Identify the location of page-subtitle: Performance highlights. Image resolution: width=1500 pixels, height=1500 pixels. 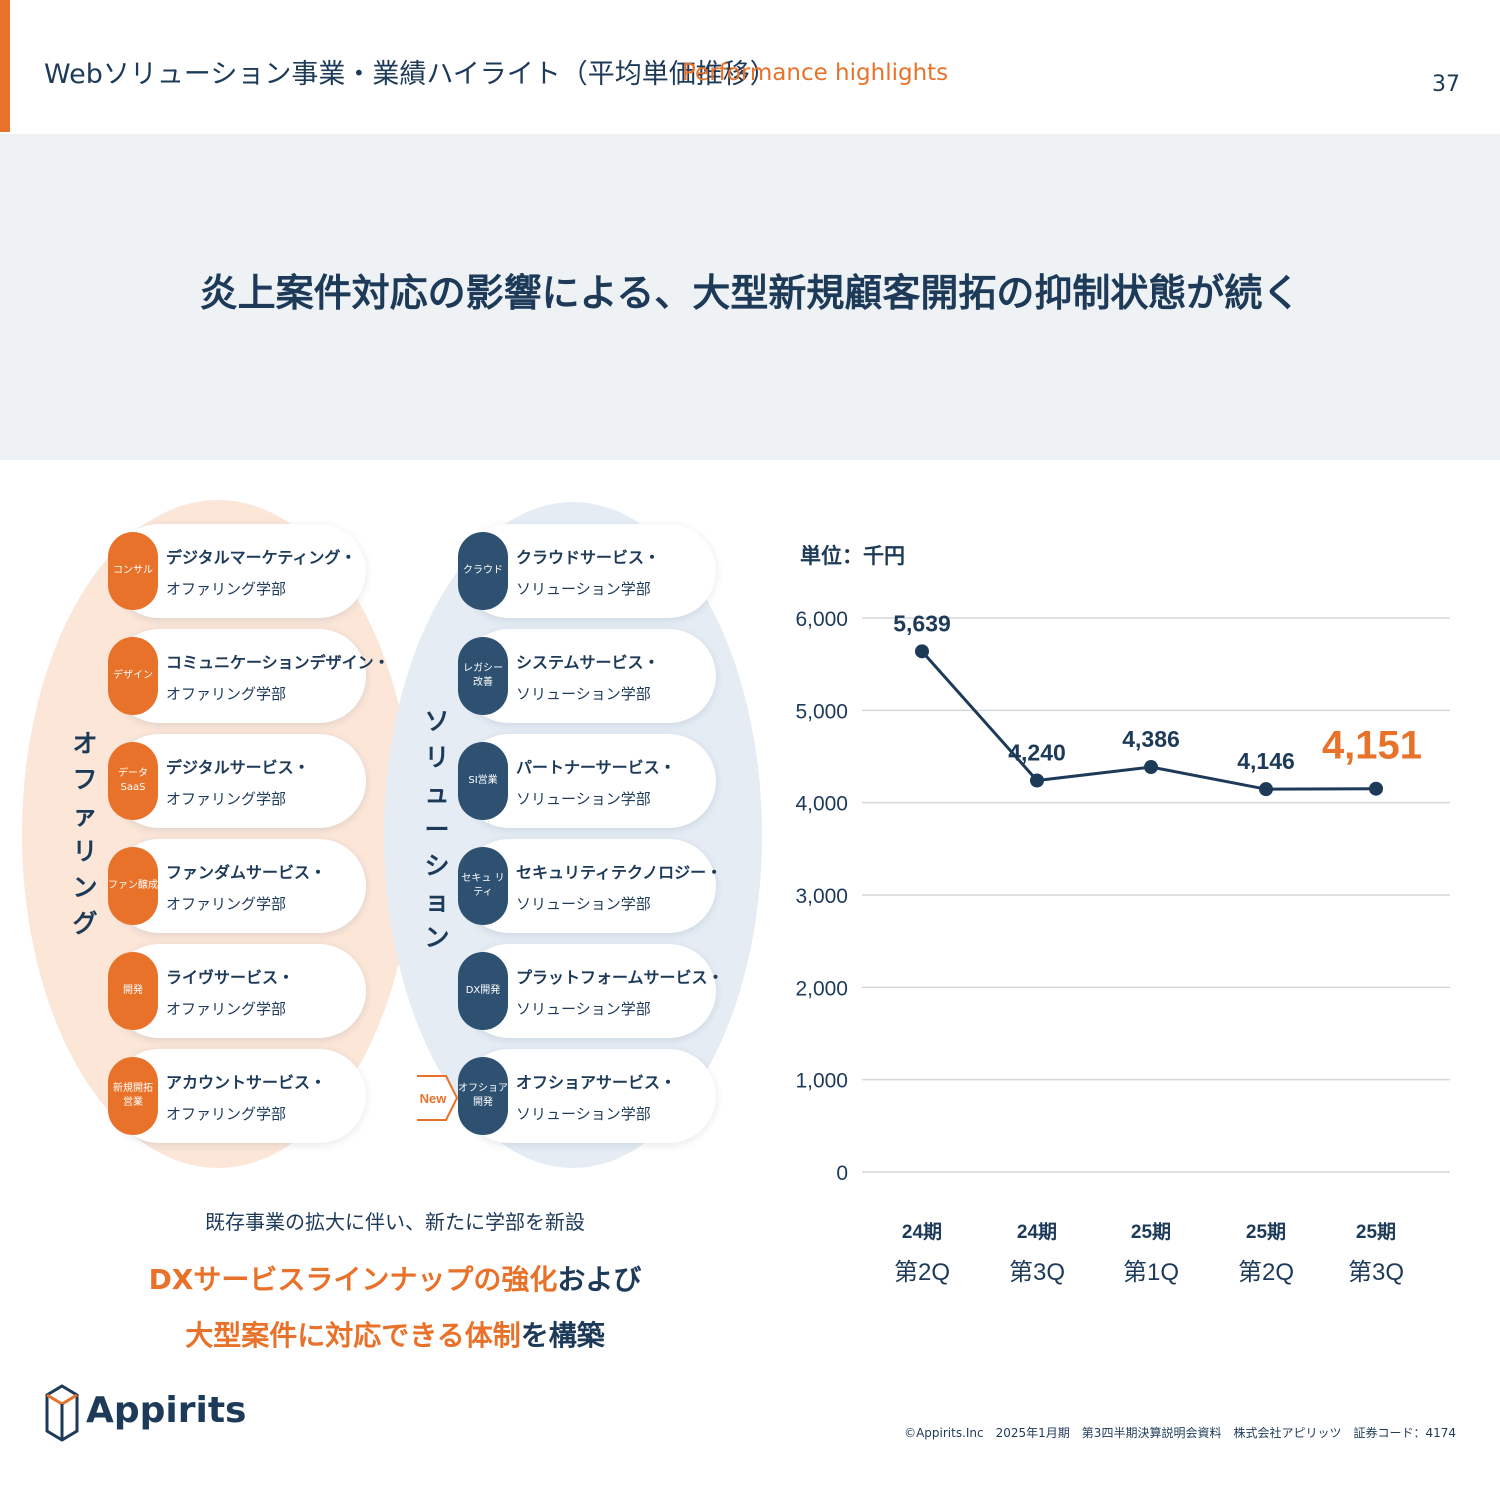
(815, 73).